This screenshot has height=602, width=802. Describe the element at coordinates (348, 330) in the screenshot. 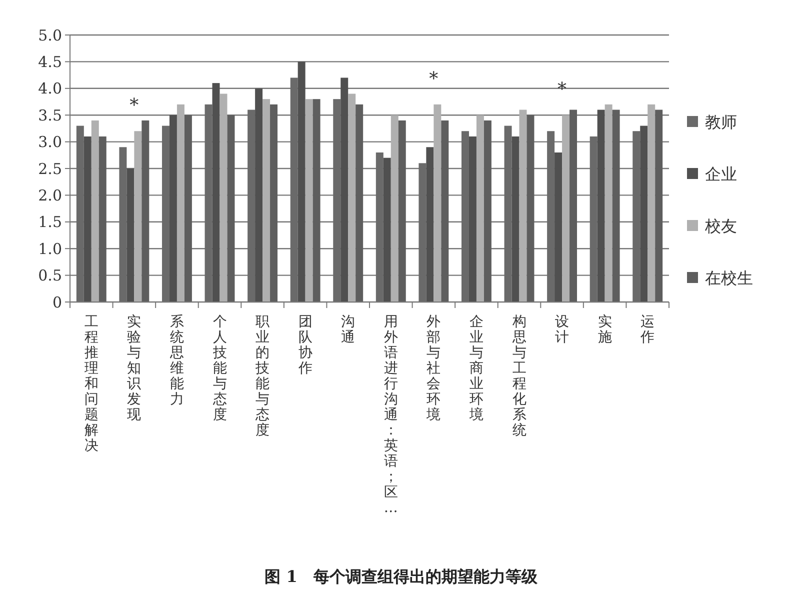

I see `x-tick-label: 沟通` at that location.